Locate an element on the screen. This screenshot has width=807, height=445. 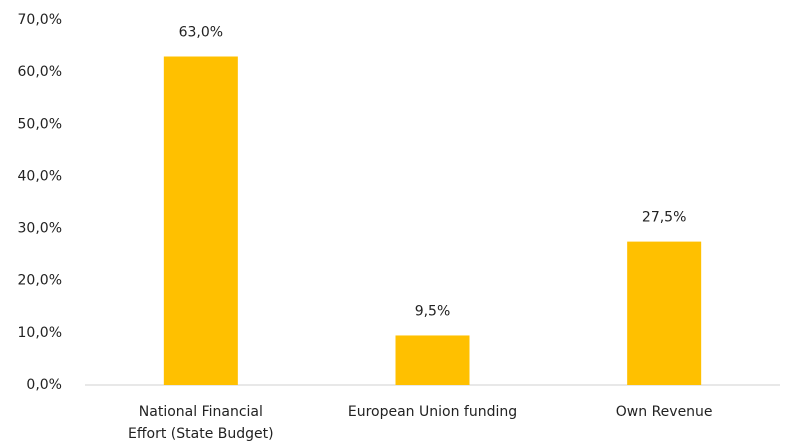
y-tick-label: 20,0% is located at coordinates (40, 281).